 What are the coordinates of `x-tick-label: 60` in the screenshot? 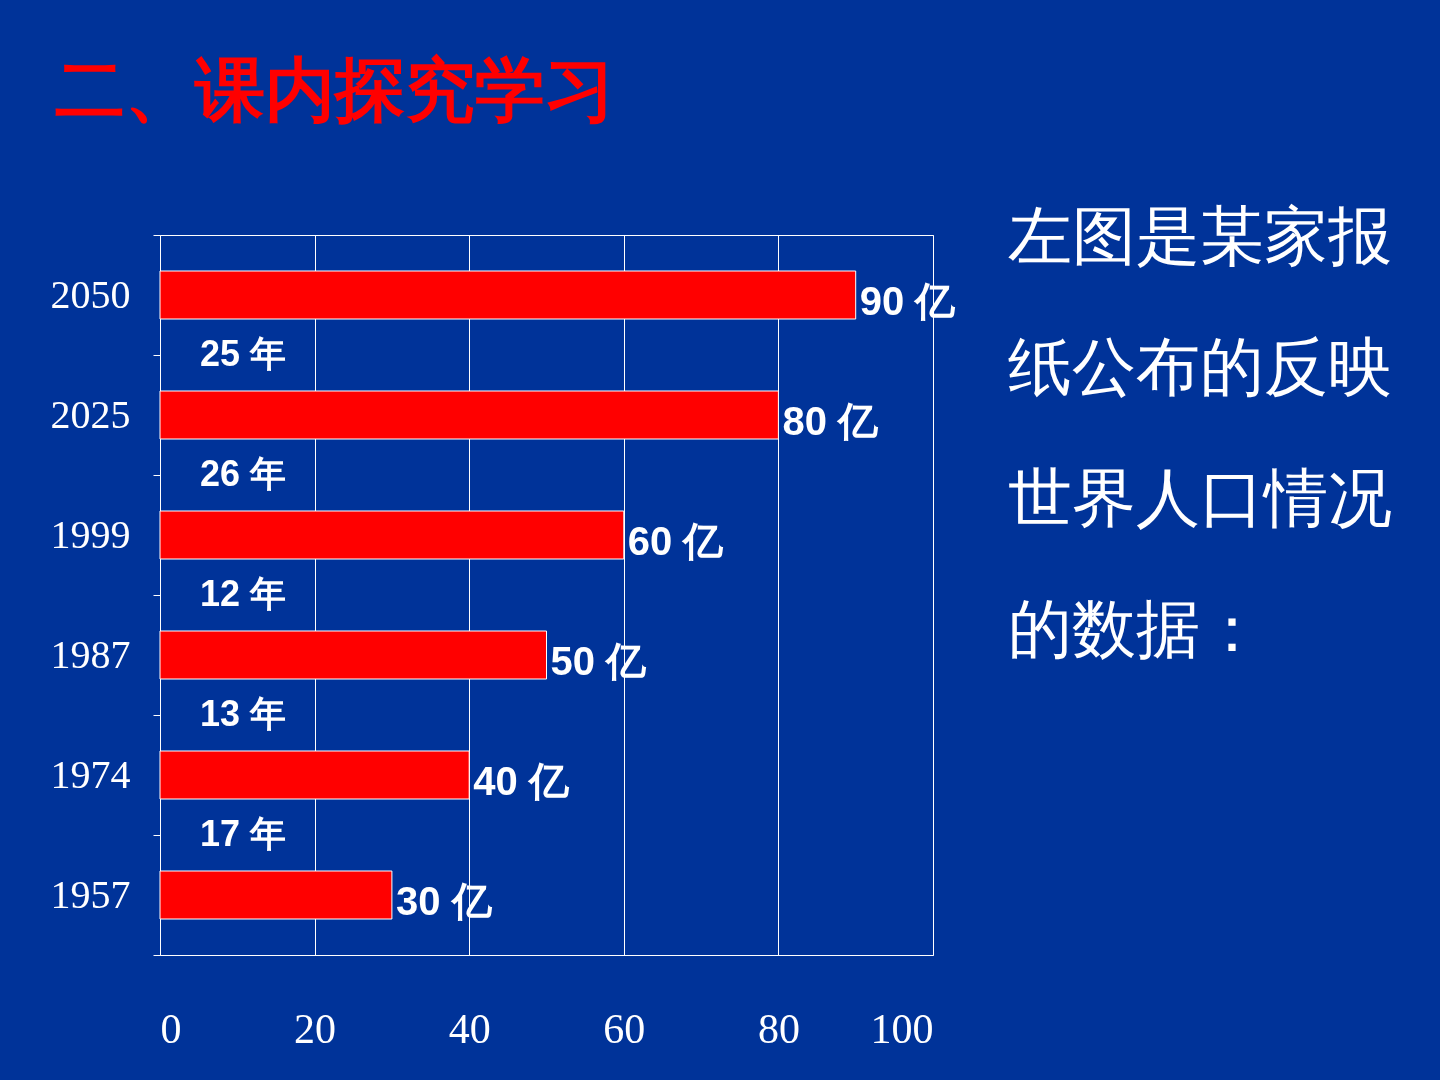 It's located at (624, 1028).